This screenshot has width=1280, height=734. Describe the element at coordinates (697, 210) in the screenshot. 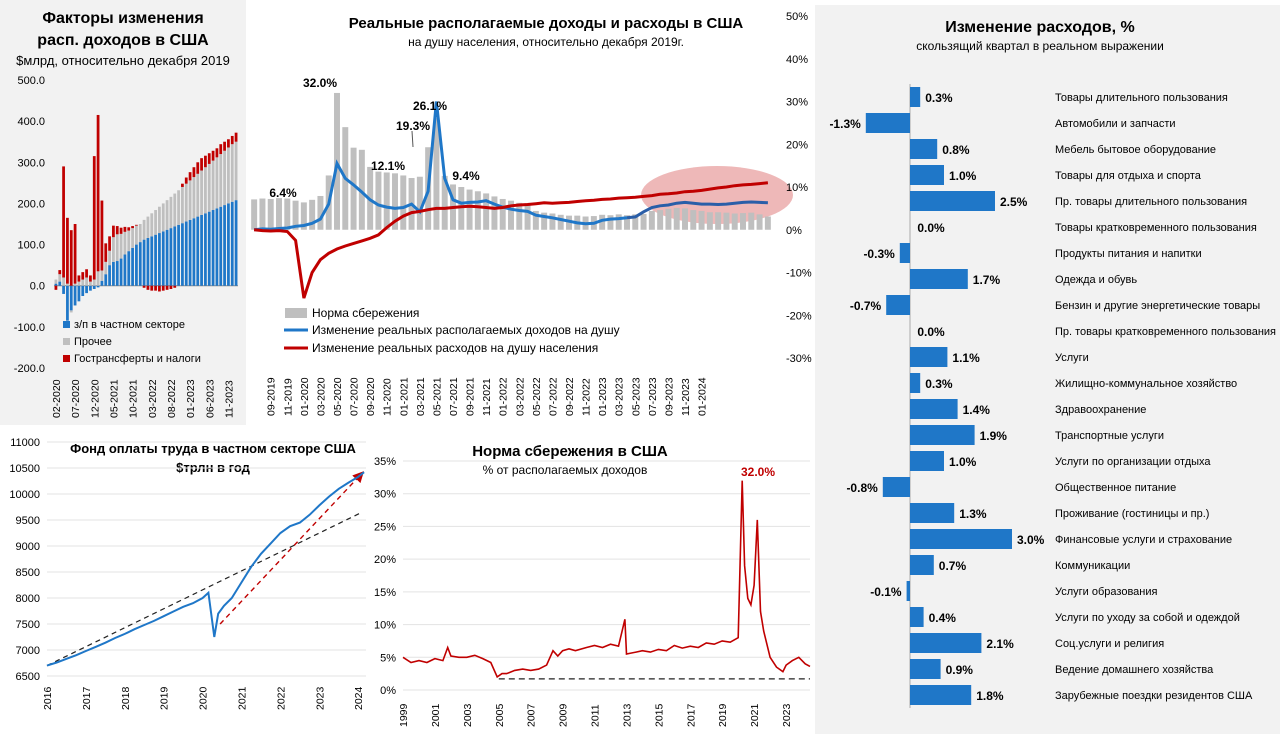

I see `income-line-recent` at that location.